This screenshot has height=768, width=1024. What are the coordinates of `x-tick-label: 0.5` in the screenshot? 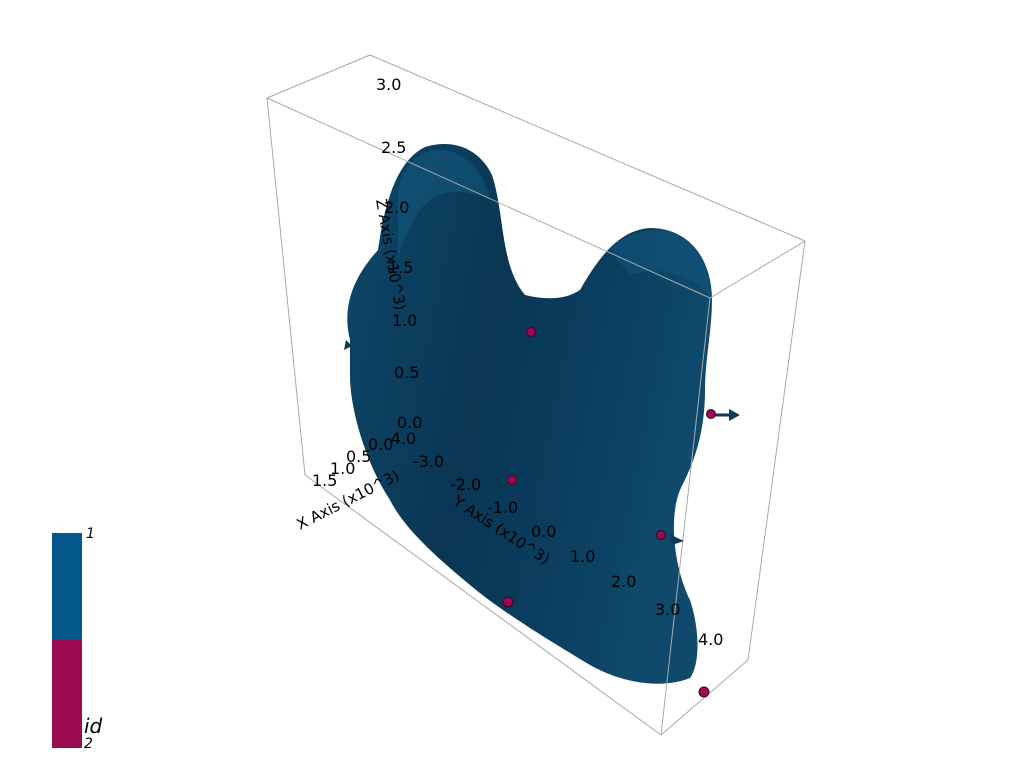 It's located at (358, 456).